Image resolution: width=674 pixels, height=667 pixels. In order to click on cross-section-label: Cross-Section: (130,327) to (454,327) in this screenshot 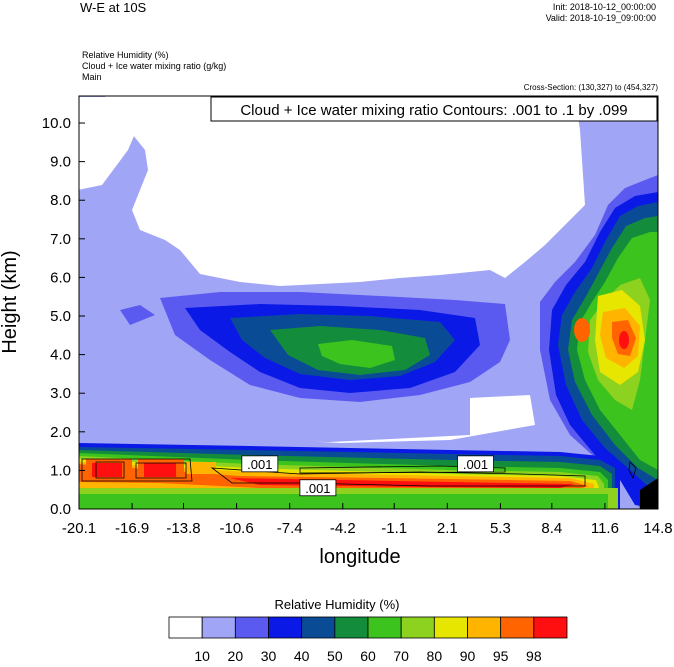, I will do `click(590, 87)`.